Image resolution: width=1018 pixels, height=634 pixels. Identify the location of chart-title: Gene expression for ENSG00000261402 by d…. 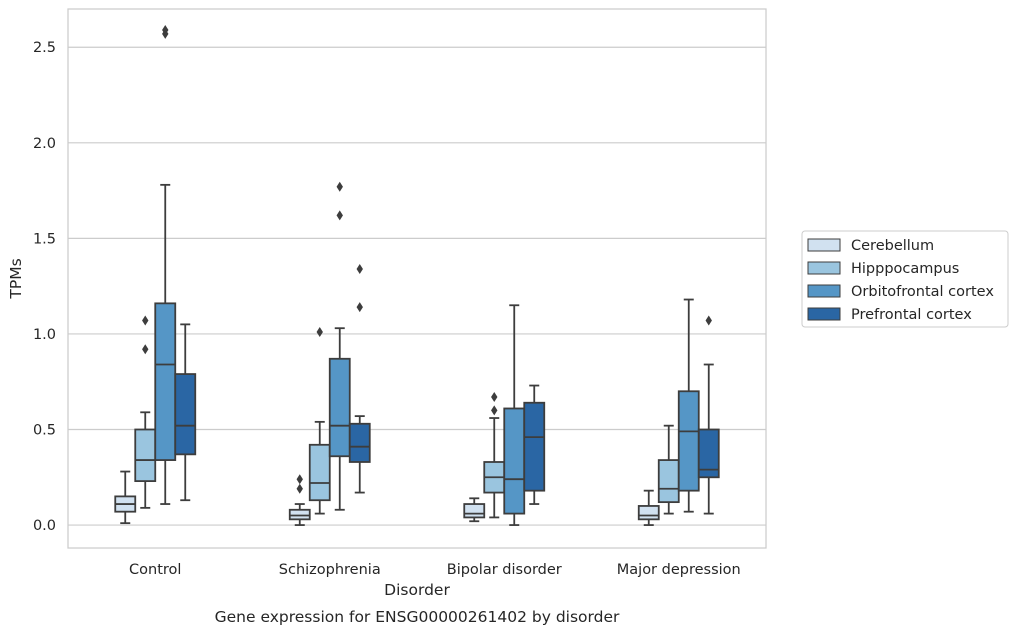
(417, 617).